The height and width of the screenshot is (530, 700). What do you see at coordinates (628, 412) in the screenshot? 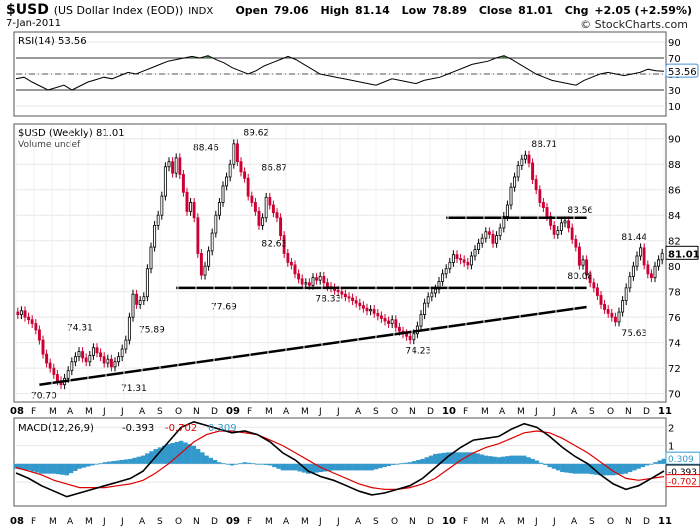
I see `x-tick-label: N` at bounding box center [628, 412].